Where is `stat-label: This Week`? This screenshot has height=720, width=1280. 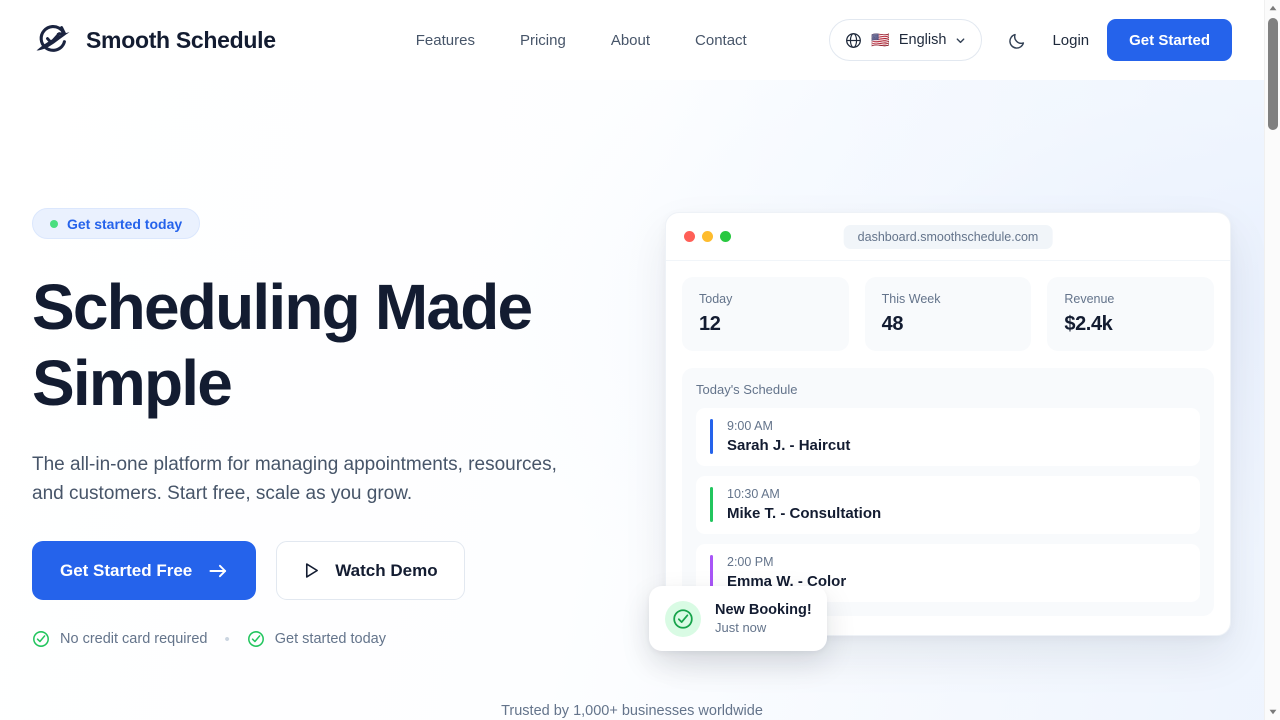
stat-label: This Week is located at coordinates (911, 299).